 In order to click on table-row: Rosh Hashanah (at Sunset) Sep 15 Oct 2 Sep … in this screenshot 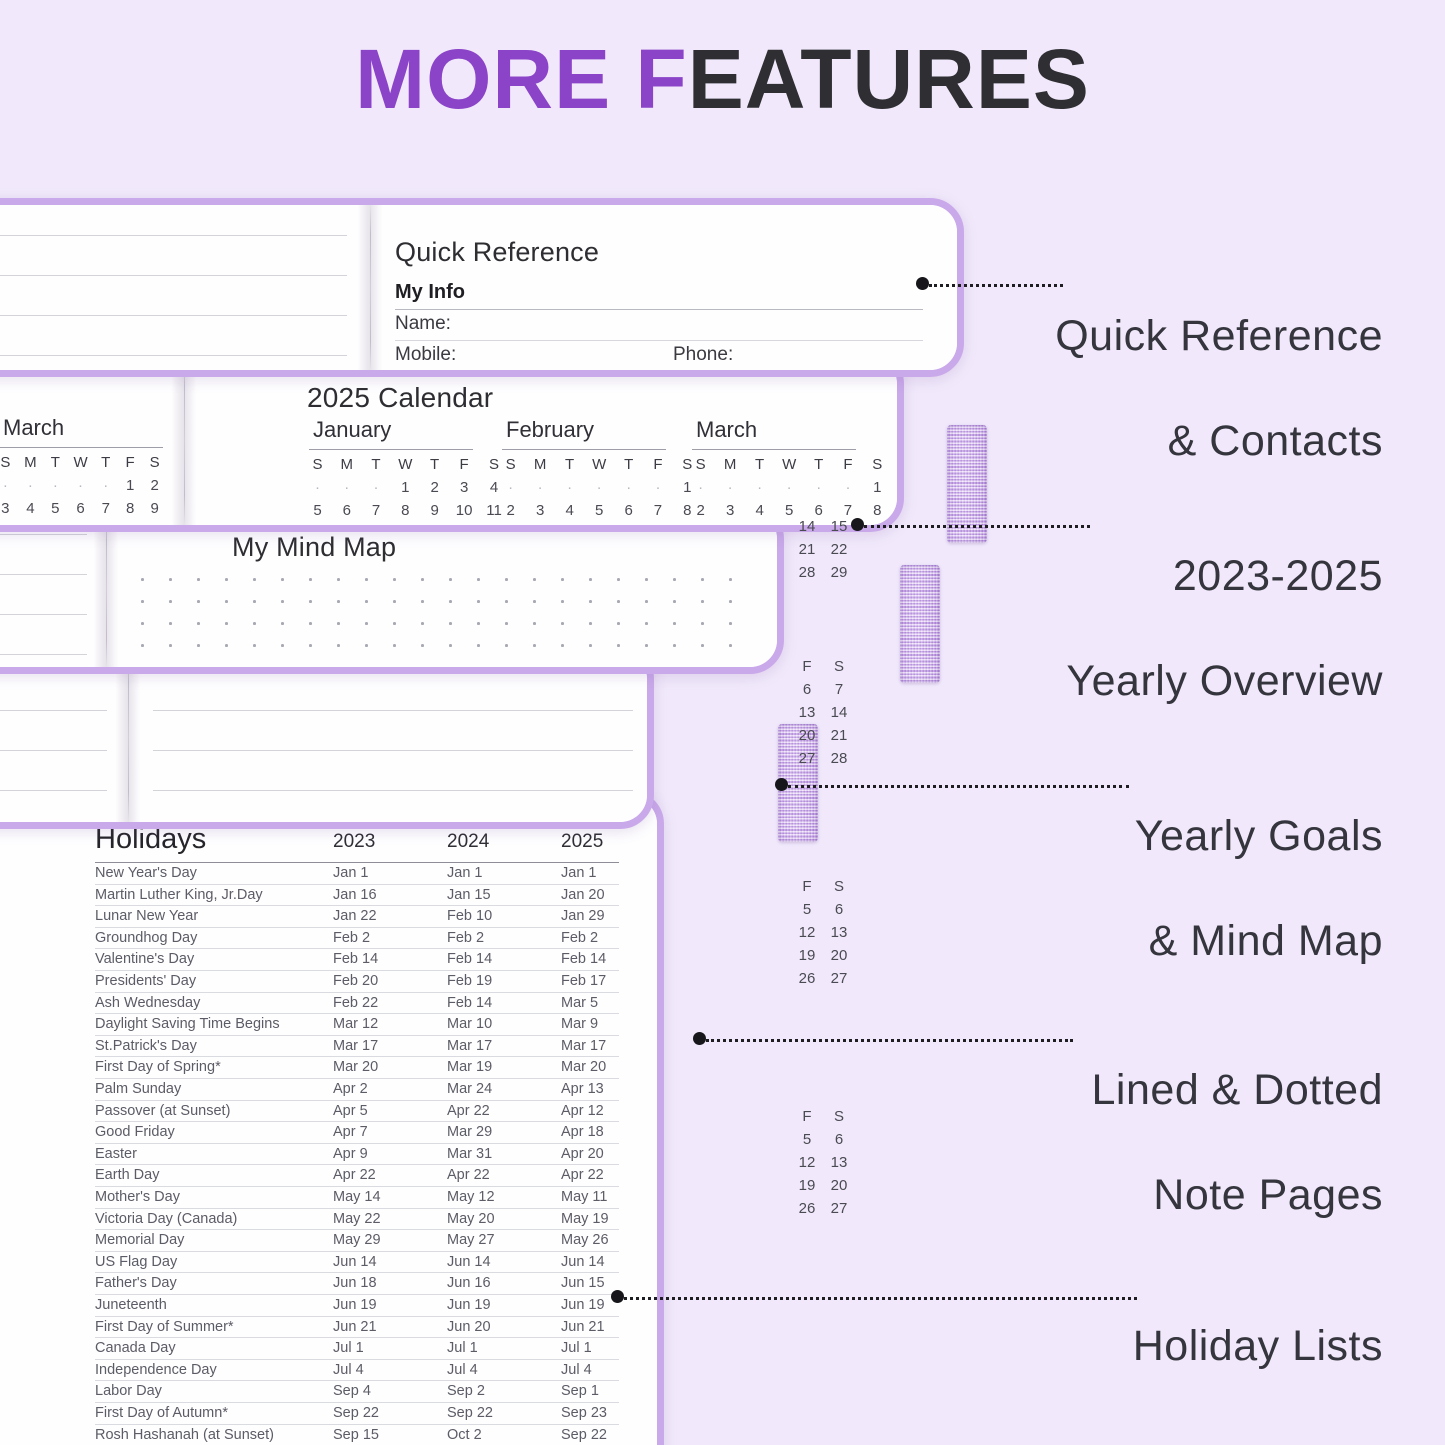, I will do `click(357, 1435)`.